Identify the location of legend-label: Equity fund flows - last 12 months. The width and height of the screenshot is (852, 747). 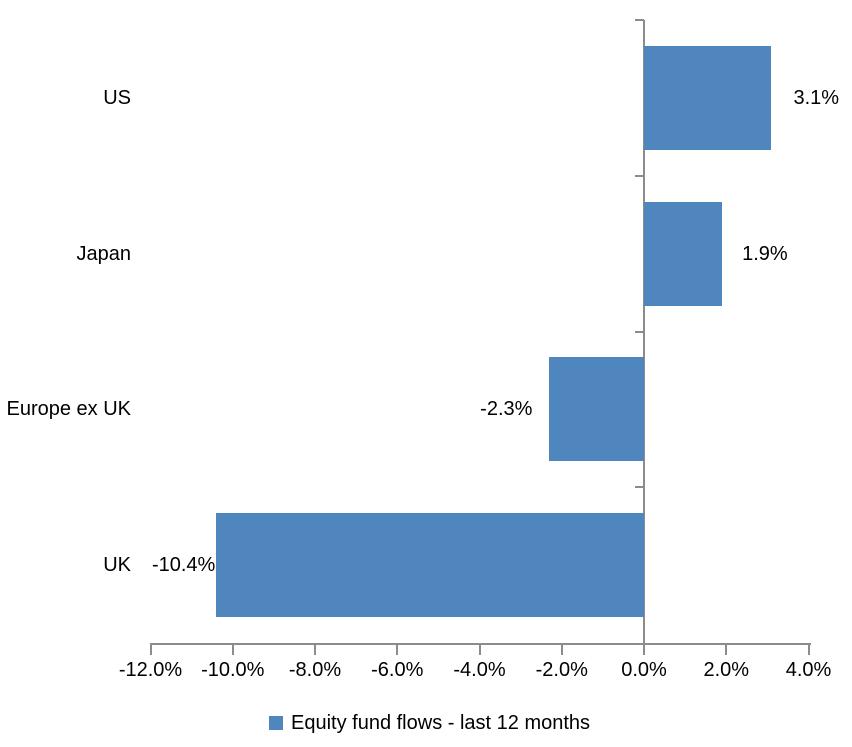
(441, 722).